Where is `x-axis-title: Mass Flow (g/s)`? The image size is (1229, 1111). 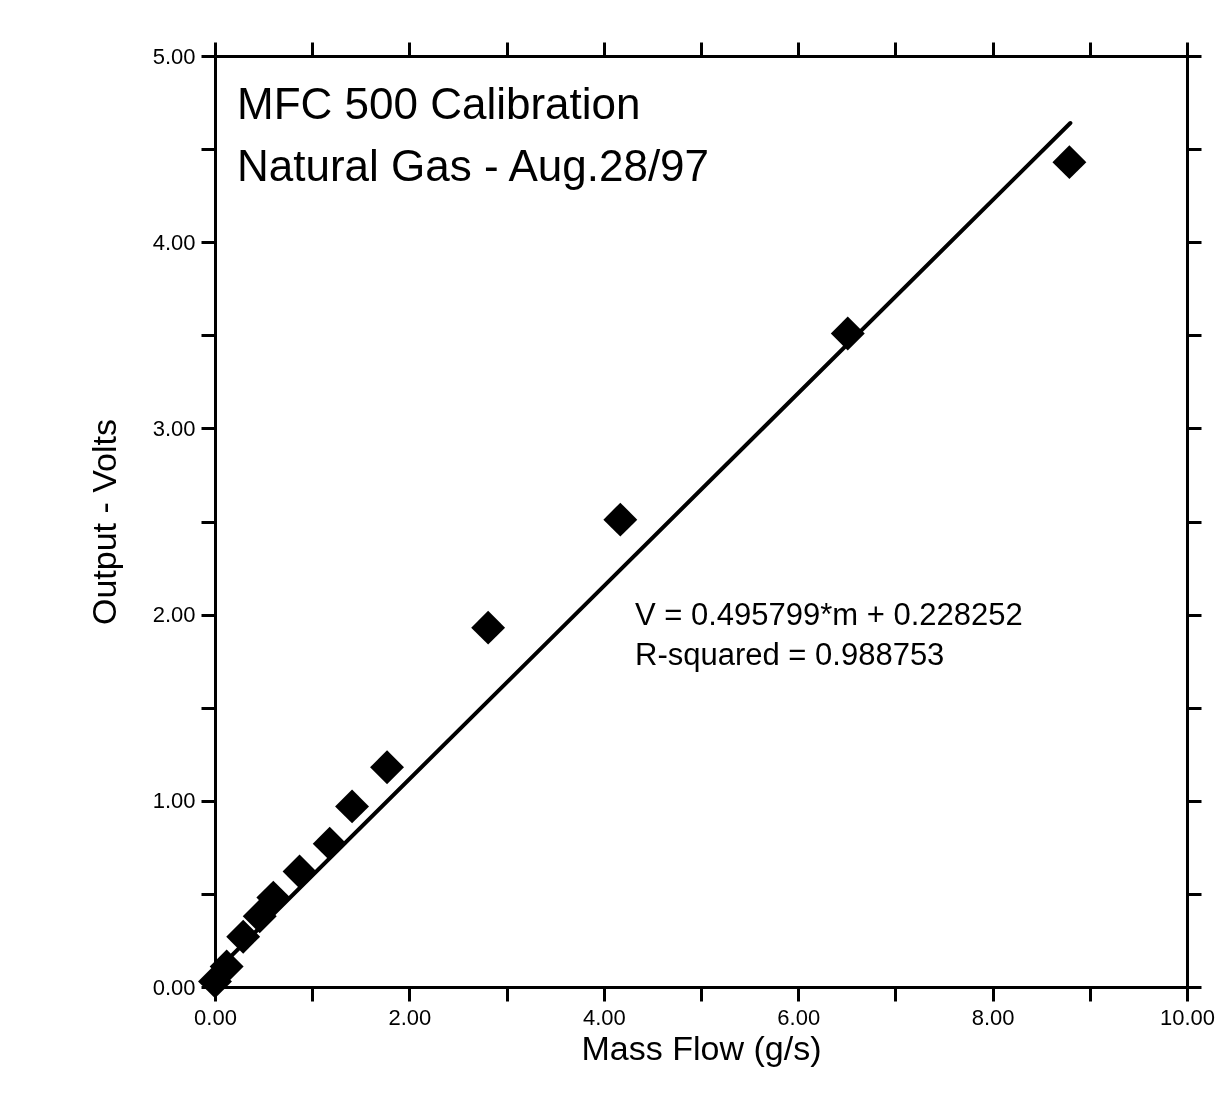 x-axis-title: Mass Flow (g/s) is located at coordinates (701, 1047).